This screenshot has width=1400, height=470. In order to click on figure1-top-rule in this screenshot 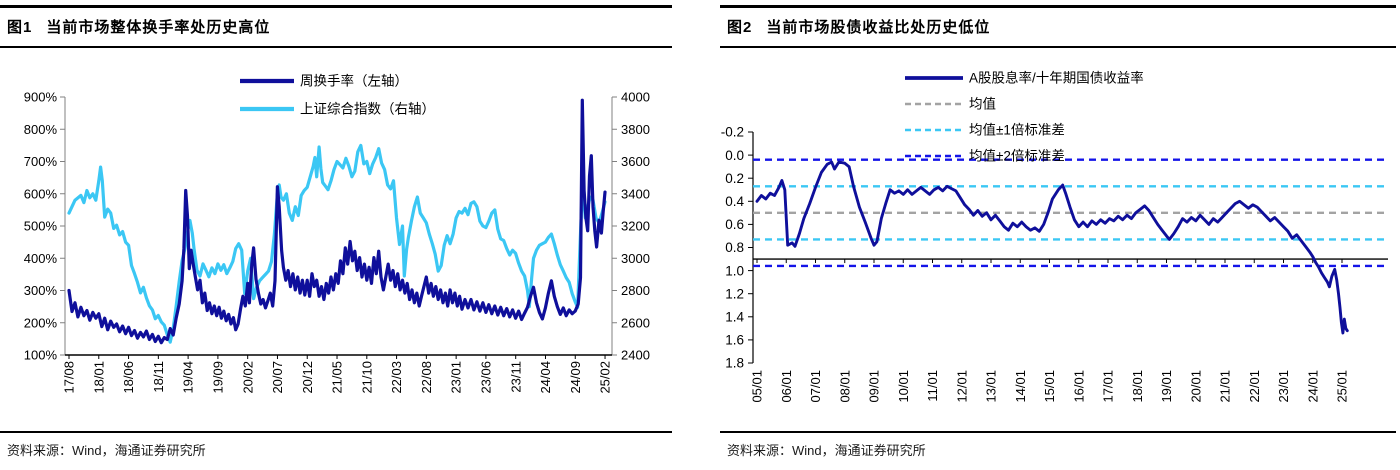, I will do `click(336, 6)`.